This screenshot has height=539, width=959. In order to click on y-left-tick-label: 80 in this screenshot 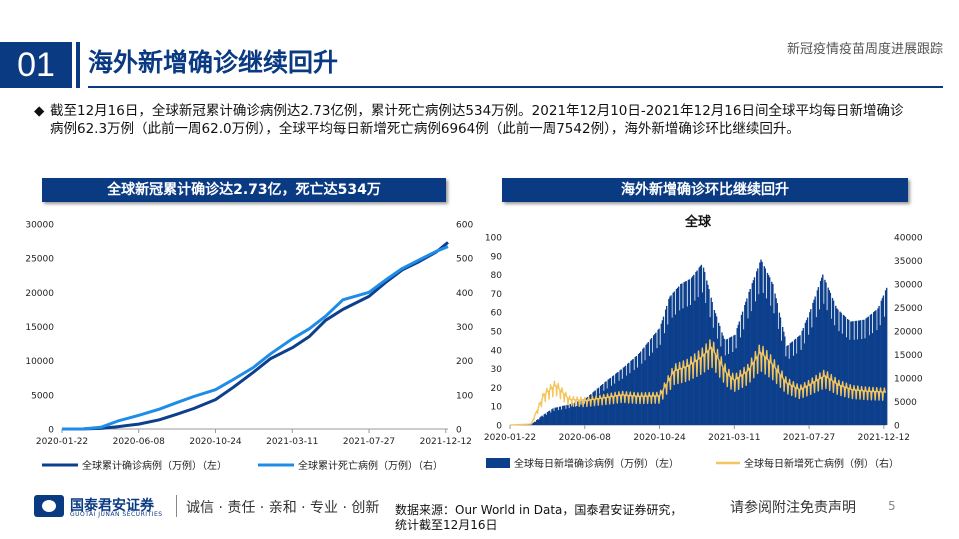, I will do `click(497, 276)`.